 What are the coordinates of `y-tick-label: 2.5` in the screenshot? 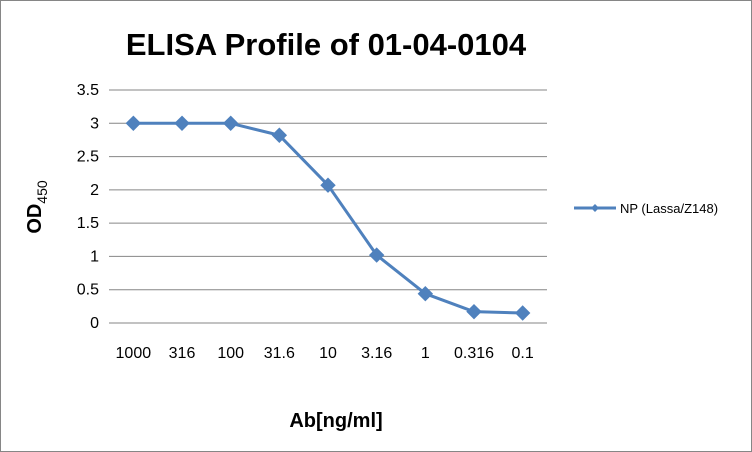 It's located at (88, 157).